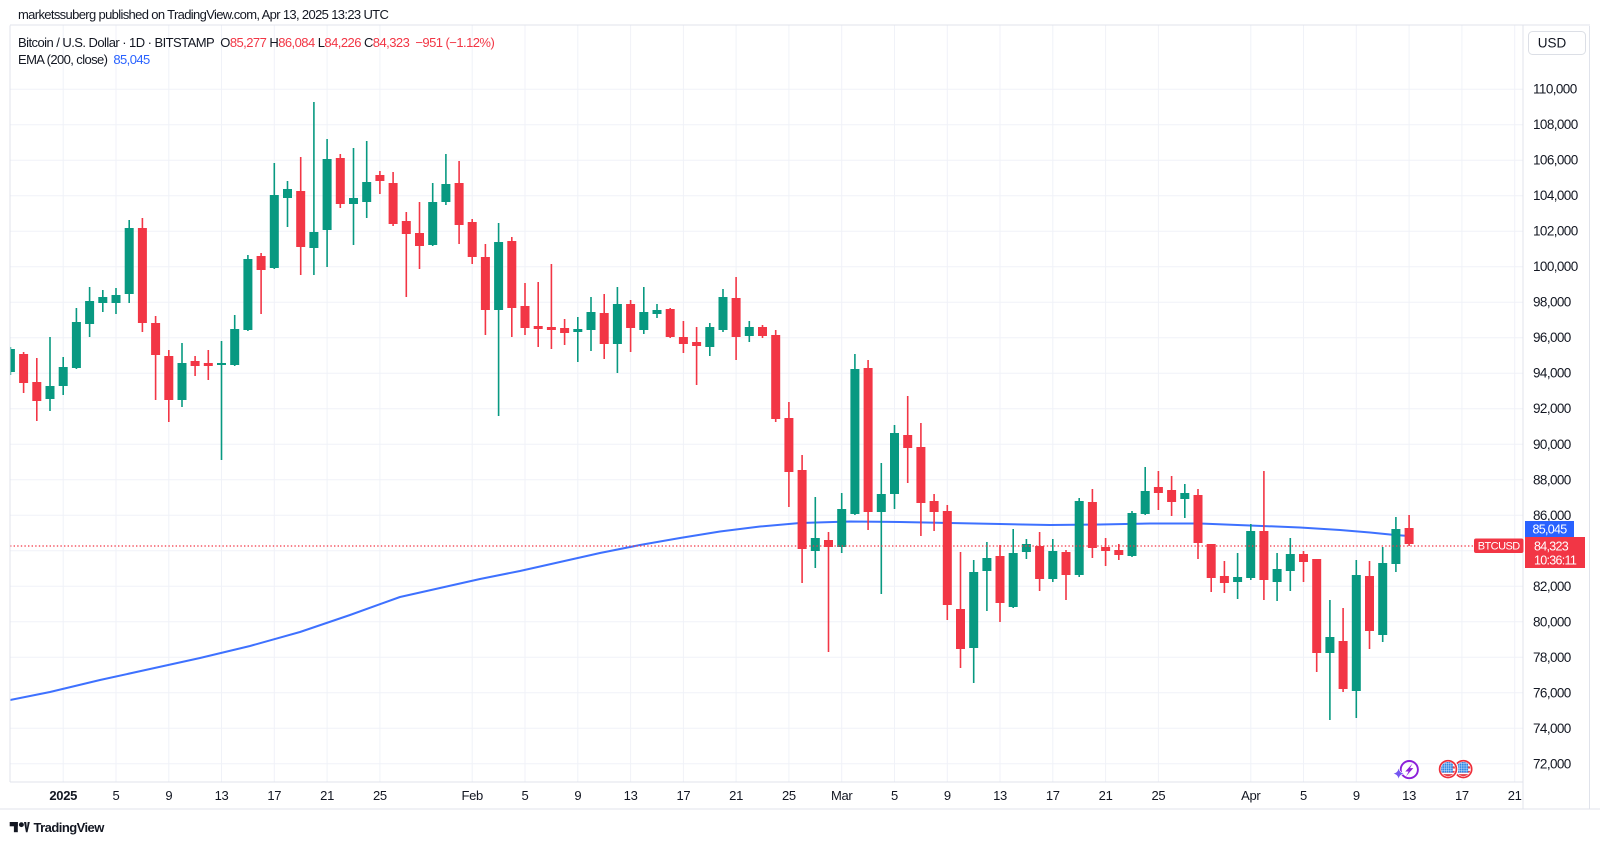 The image size is (1600, 845). Describe the element at coordinates (1555, 124) in the screenshot. I see `svg-text: 108,000` at that location.